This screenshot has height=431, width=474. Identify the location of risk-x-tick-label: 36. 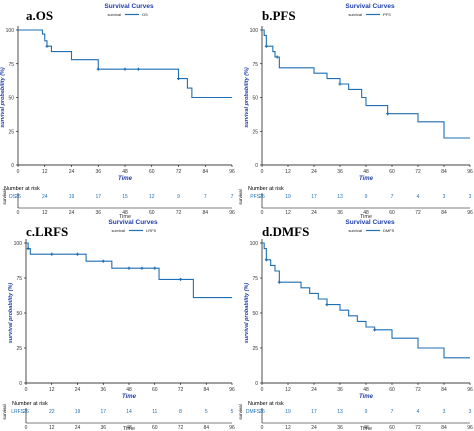
(98, 213).